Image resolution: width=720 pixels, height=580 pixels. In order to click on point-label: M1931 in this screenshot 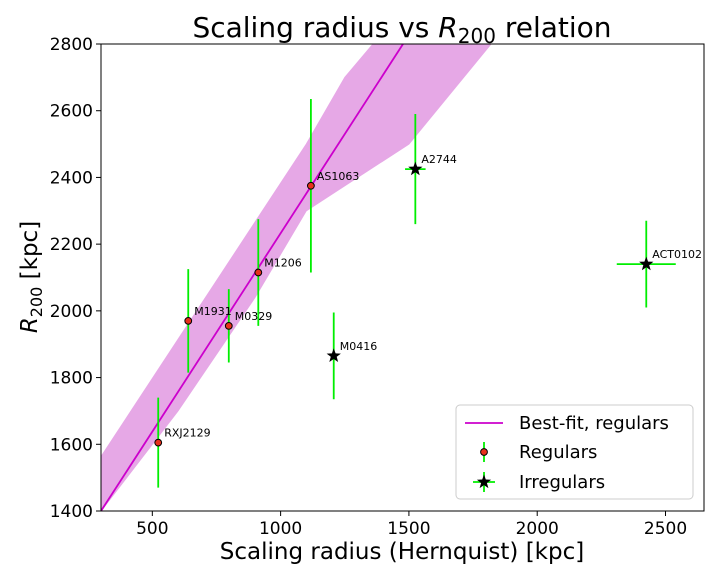, I will do `click(213, 311)`.